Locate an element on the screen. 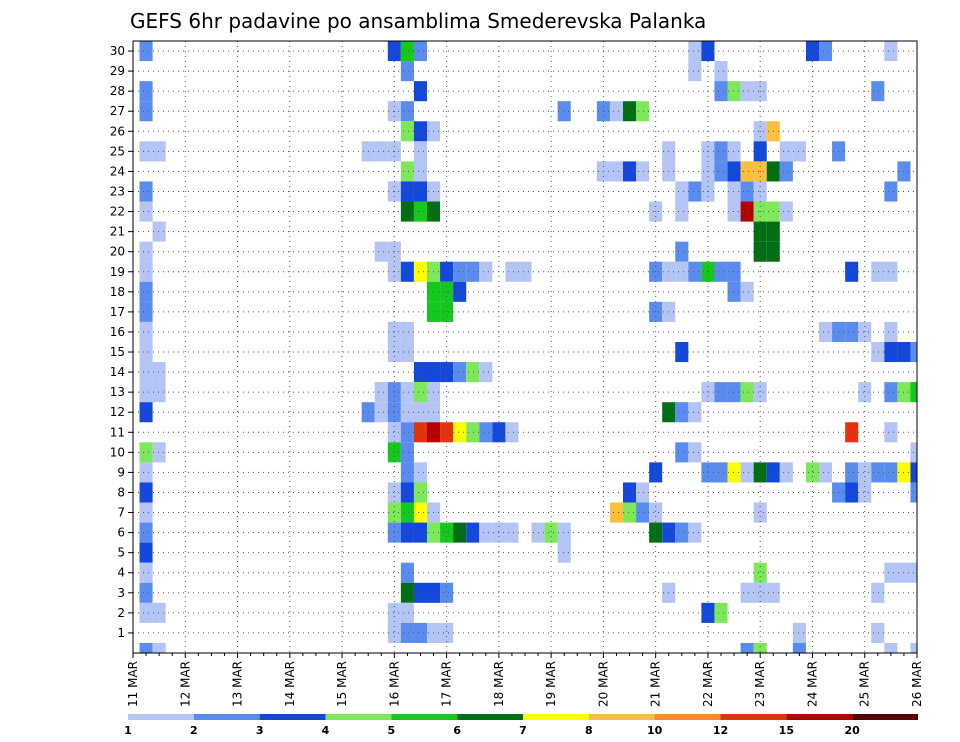 The width and height of the screenshot is (960, 742). y-tick-label: 28 is located at coordinates (117, 91).